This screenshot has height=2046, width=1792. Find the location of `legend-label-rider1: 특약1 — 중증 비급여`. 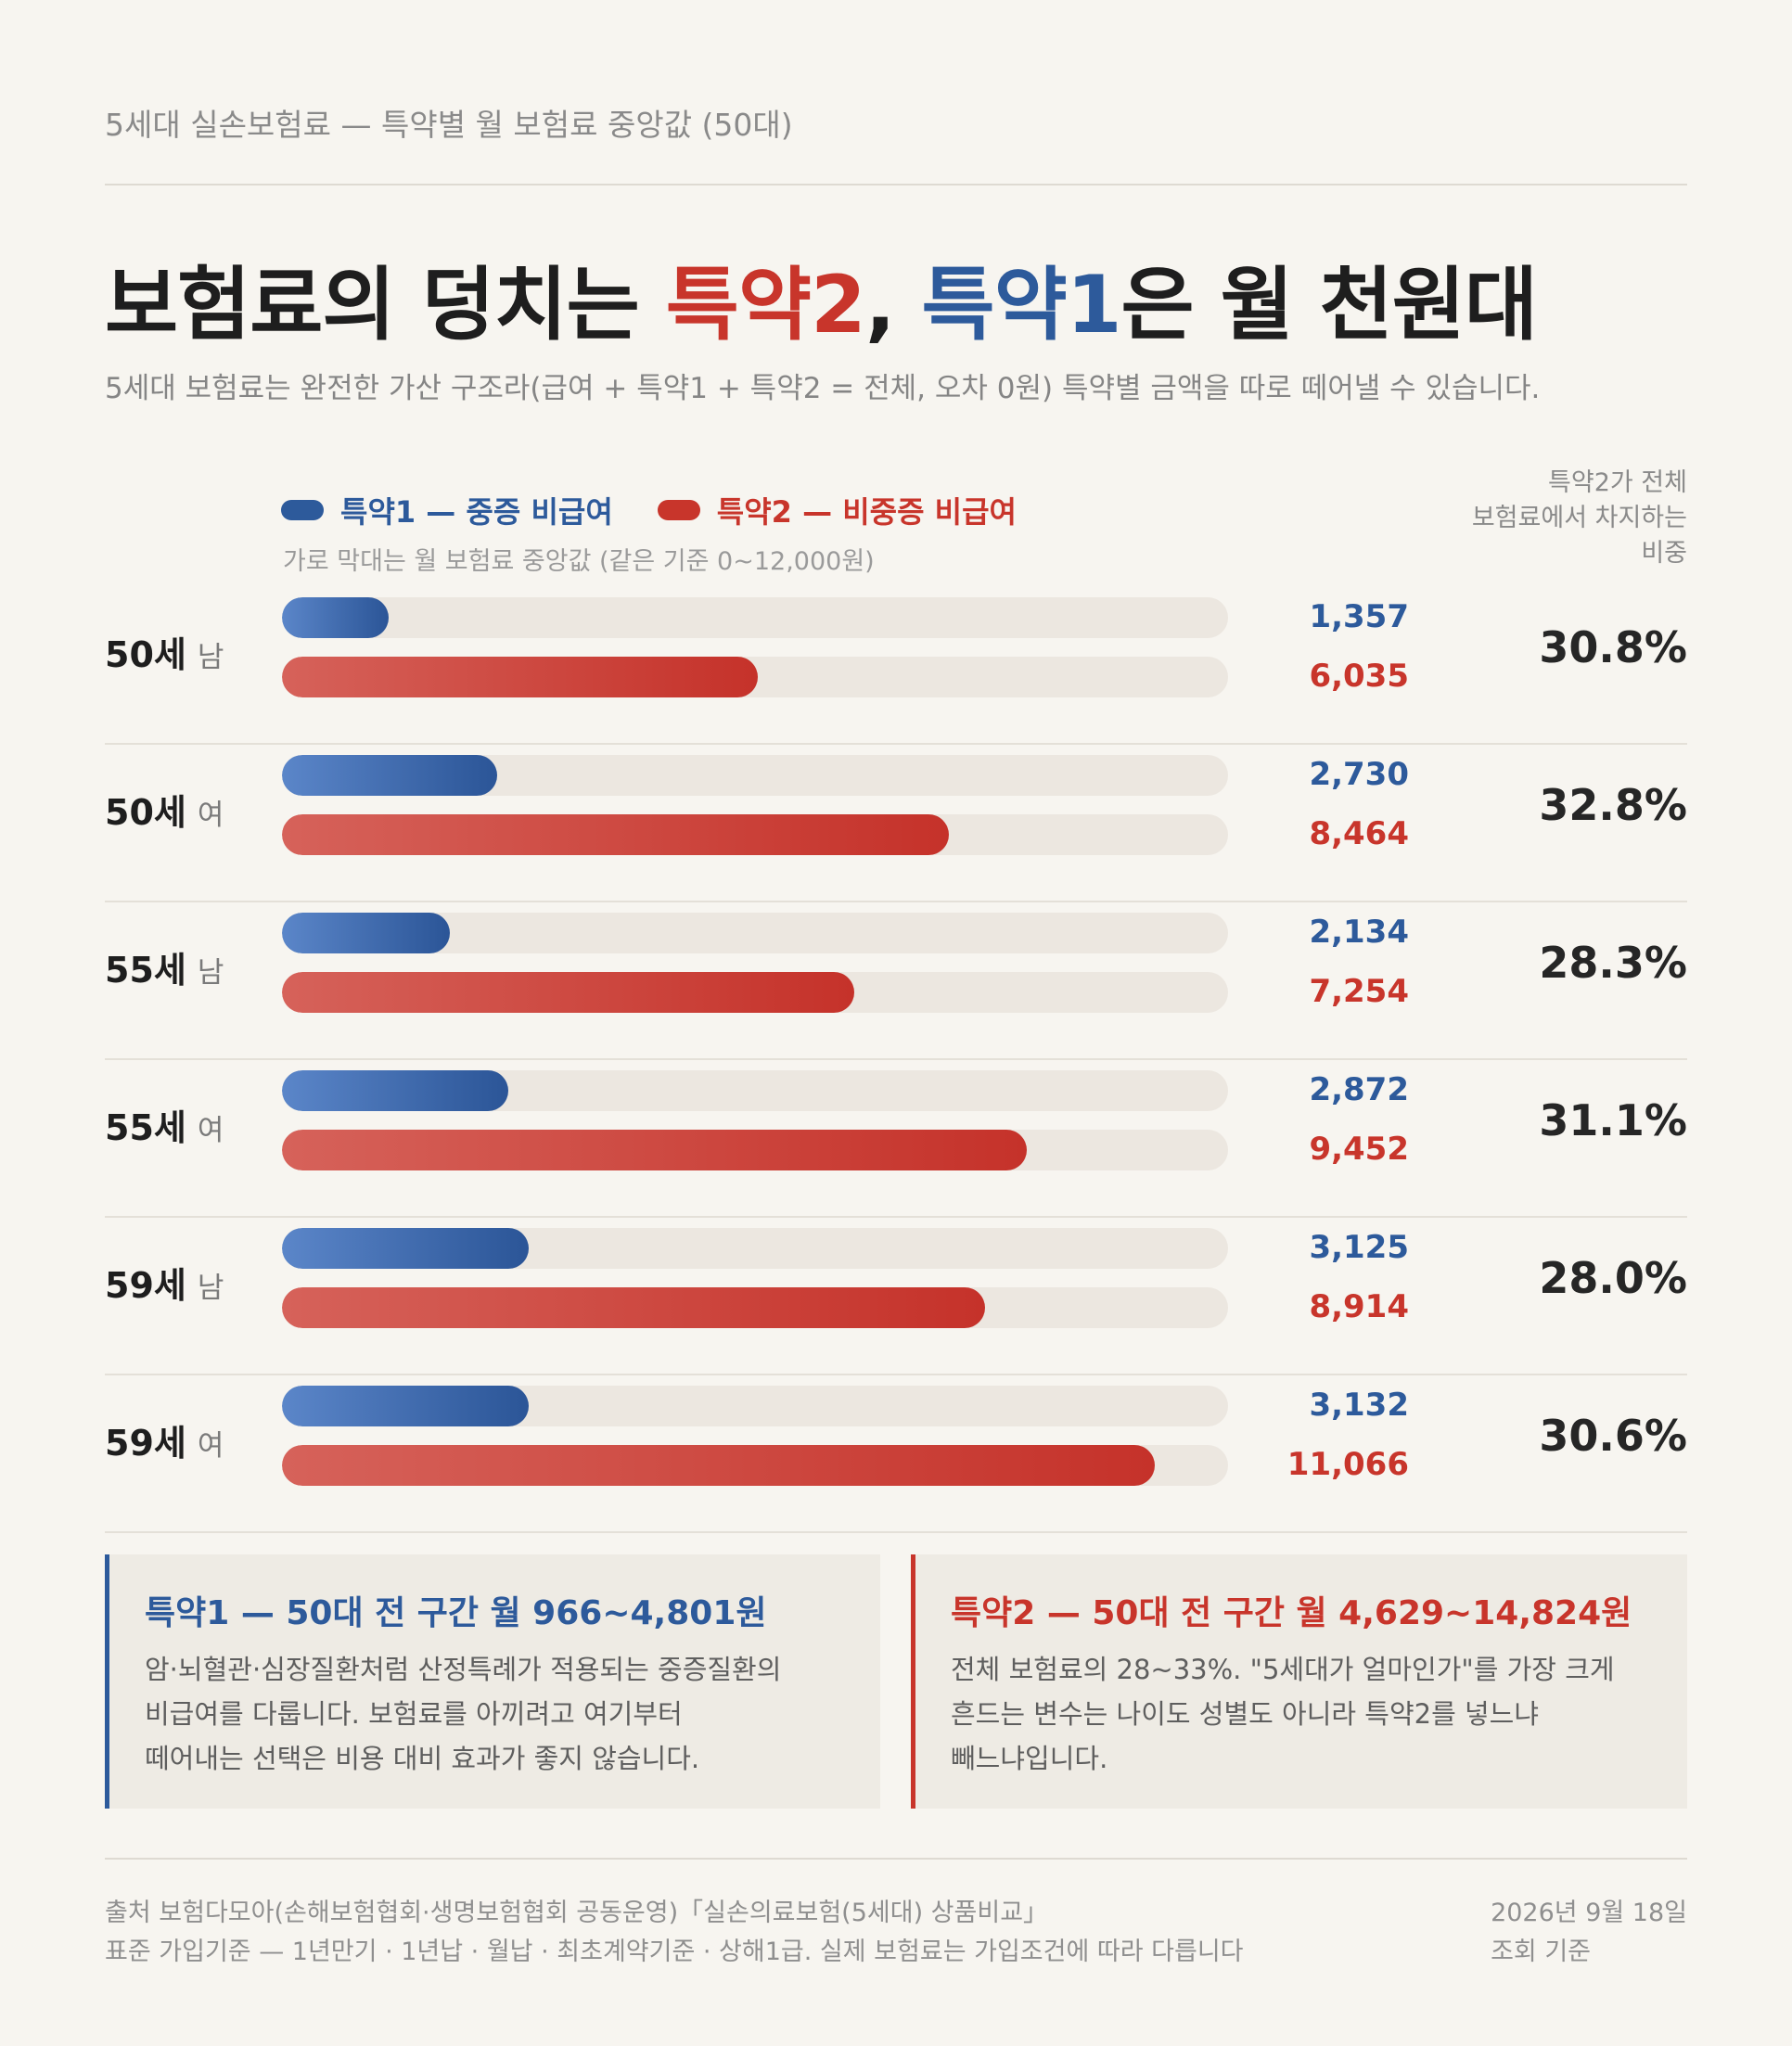

legend-label-rider1: 특약1 — 중증 비급여 is located at coordinates (476, 512).